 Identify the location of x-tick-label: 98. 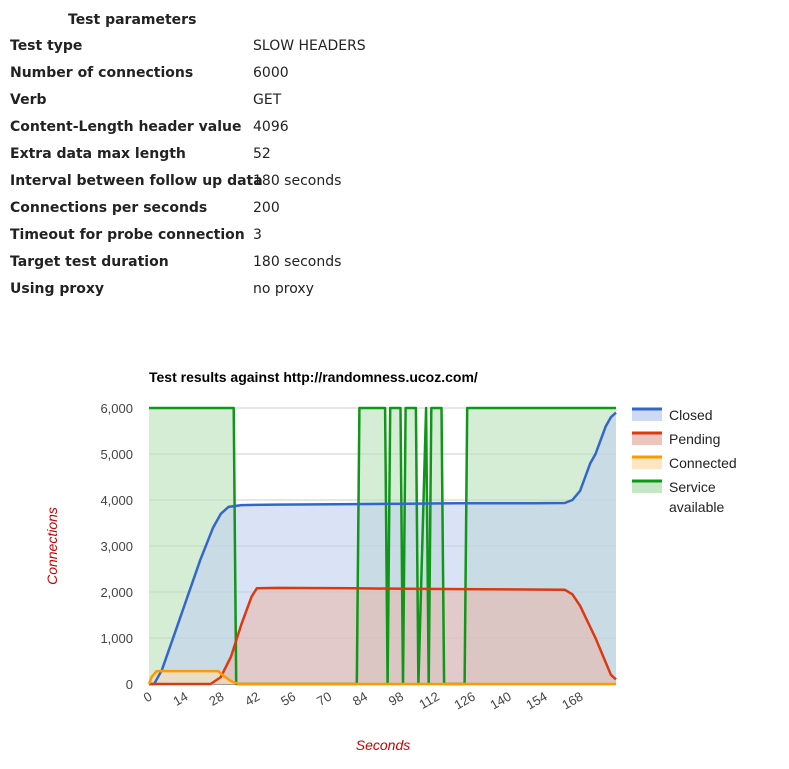
(396, 699).